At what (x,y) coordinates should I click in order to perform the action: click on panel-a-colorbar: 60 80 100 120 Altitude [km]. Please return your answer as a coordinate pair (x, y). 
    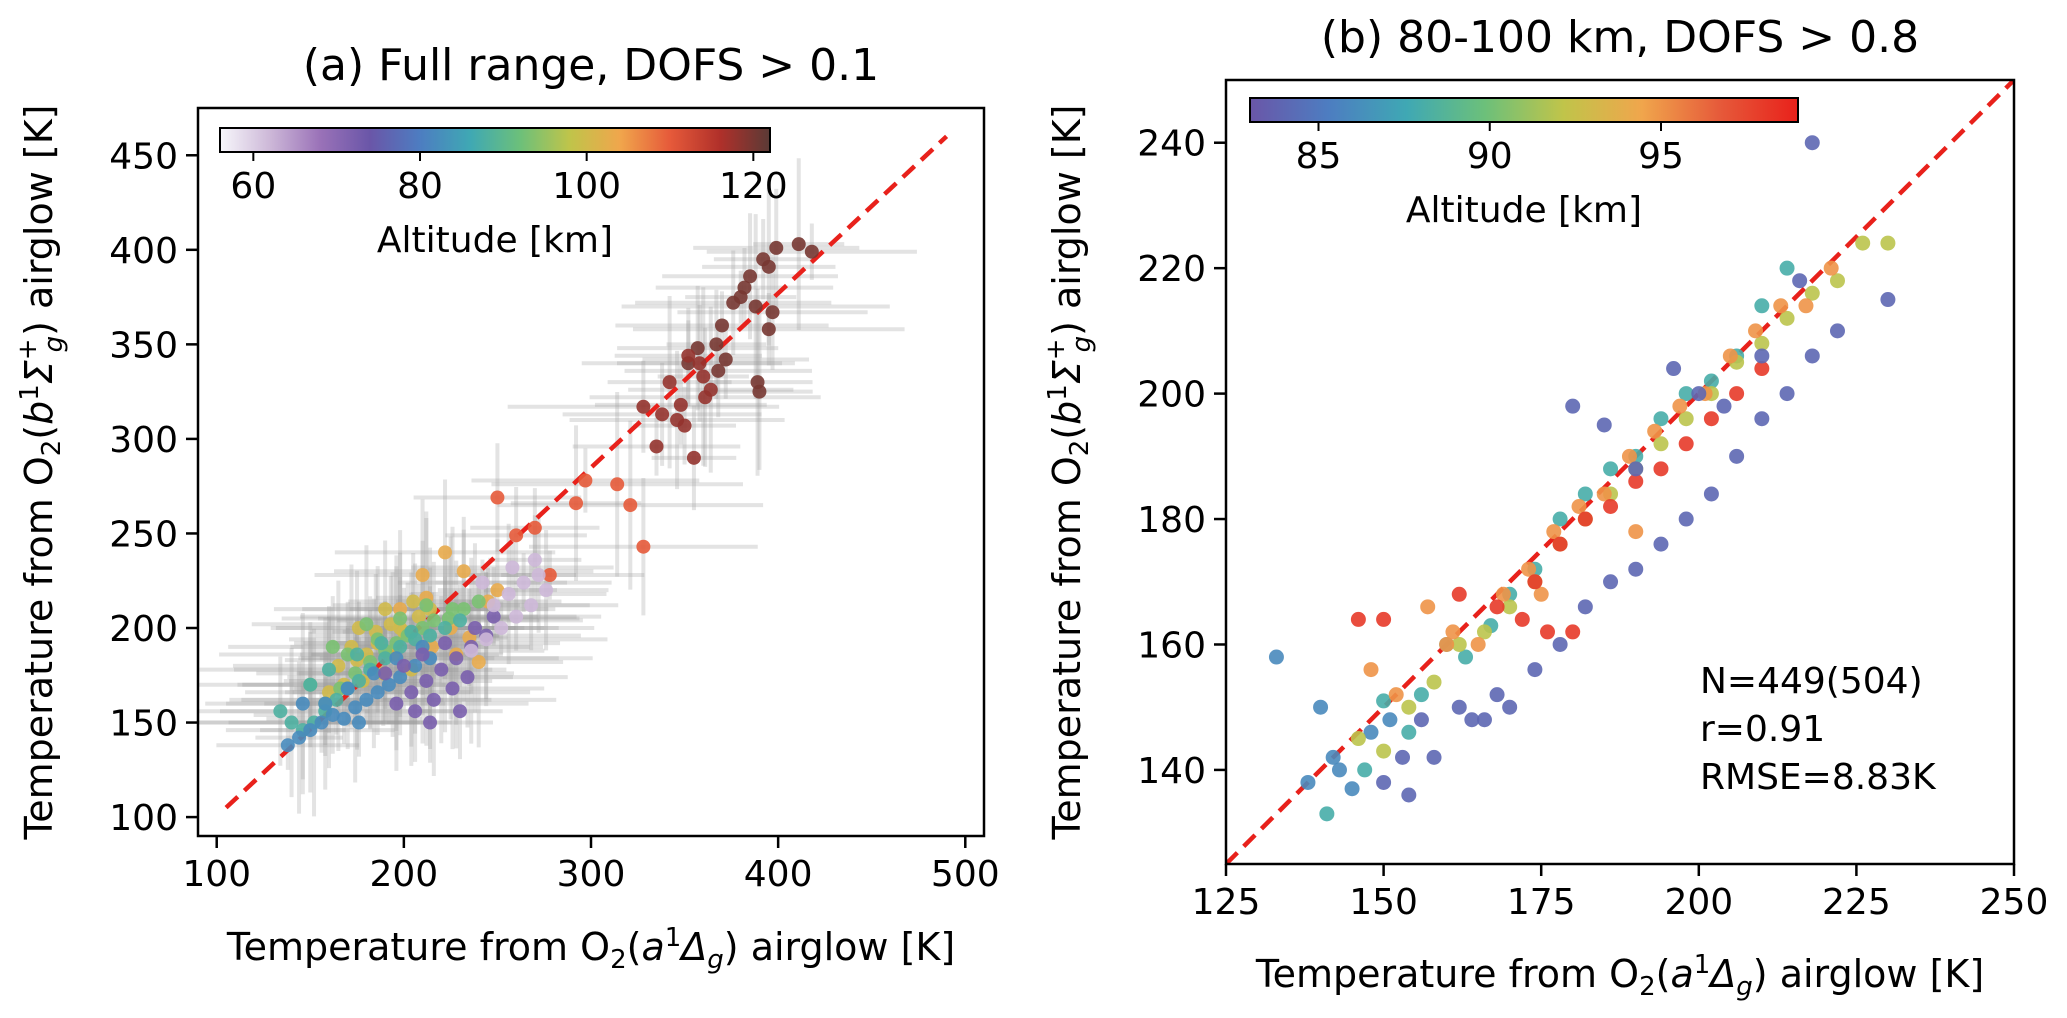
    Looking at the image, I should click on (503, 194).